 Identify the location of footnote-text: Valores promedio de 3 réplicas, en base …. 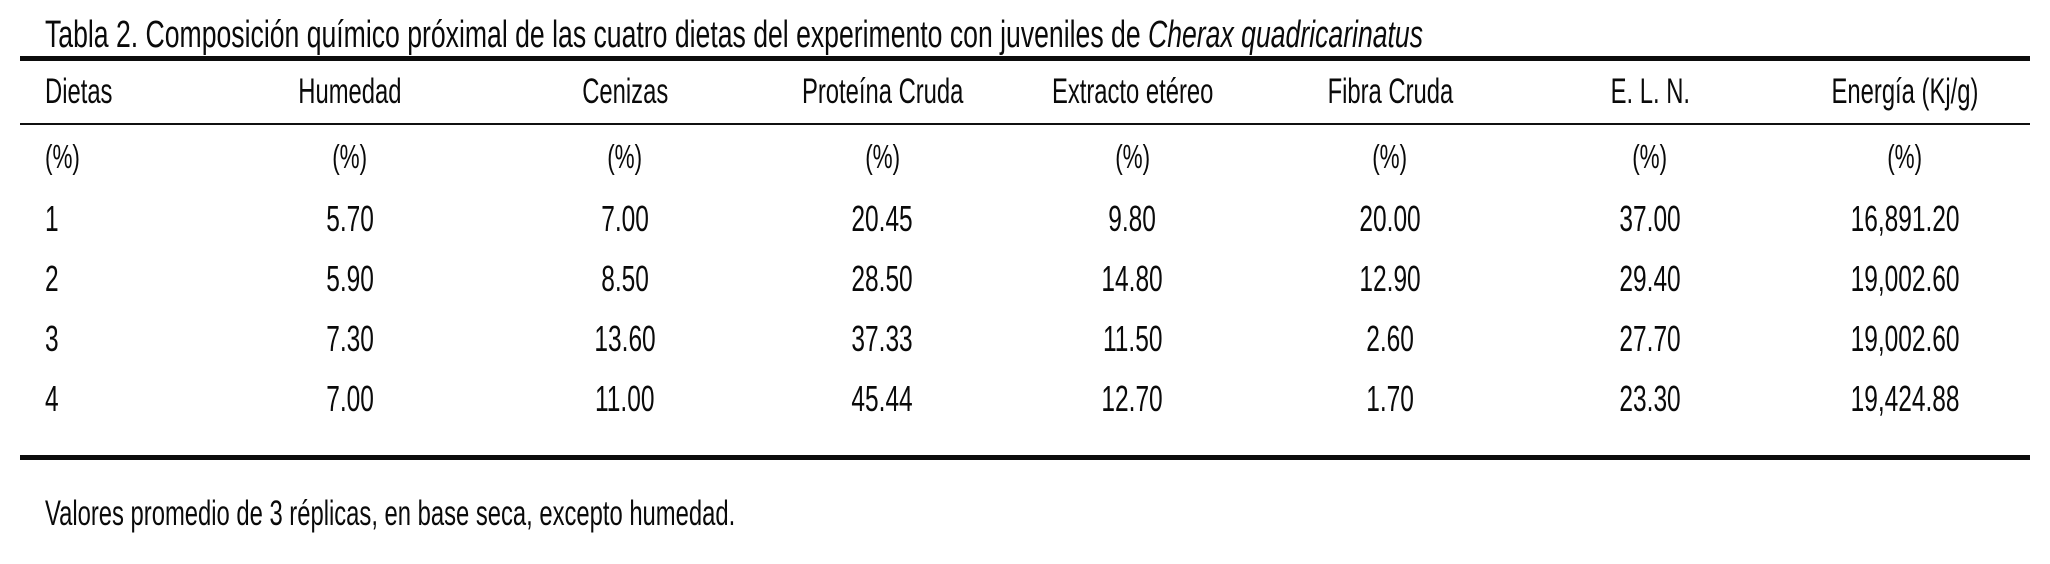
(390, 513).